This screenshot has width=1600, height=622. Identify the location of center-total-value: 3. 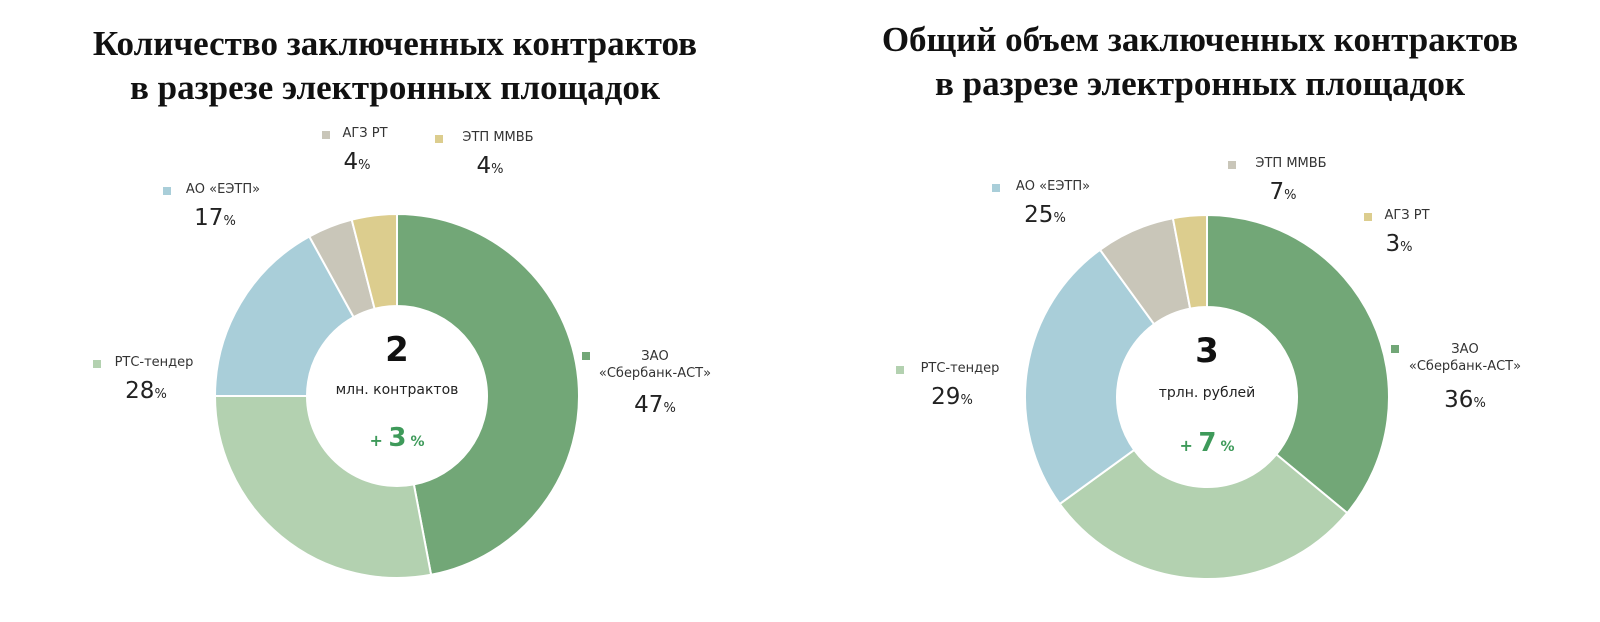
(1207, 351).